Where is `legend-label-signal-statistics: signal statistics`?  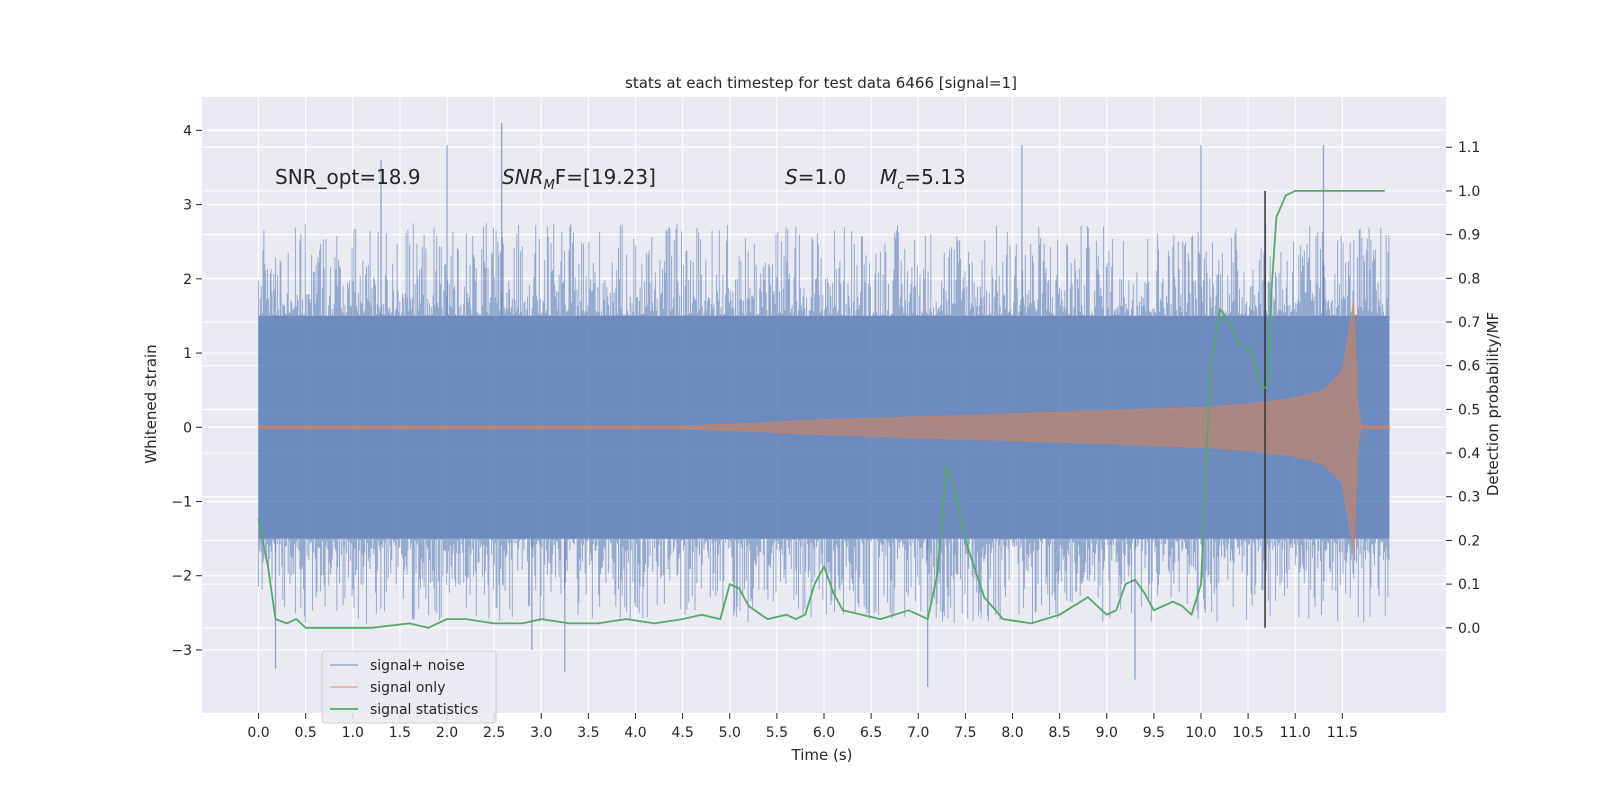
legend-label-signal-statistics: signal statistics is located at coordinates (424, 710).